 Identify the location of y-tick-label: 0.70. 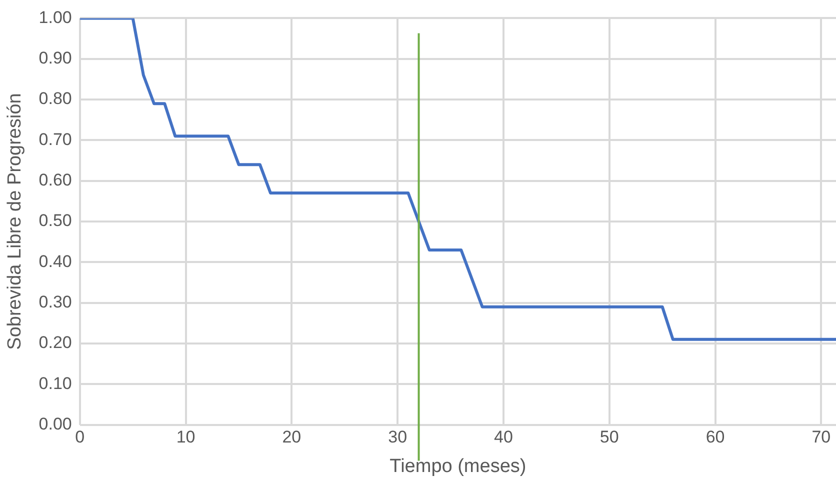
(55, 139).